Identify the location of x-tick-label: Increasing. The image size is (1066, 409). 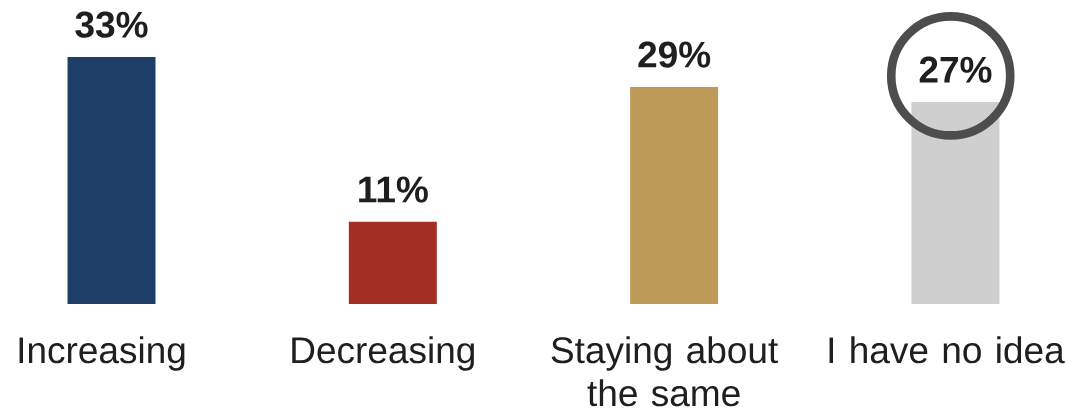
(102, 353).